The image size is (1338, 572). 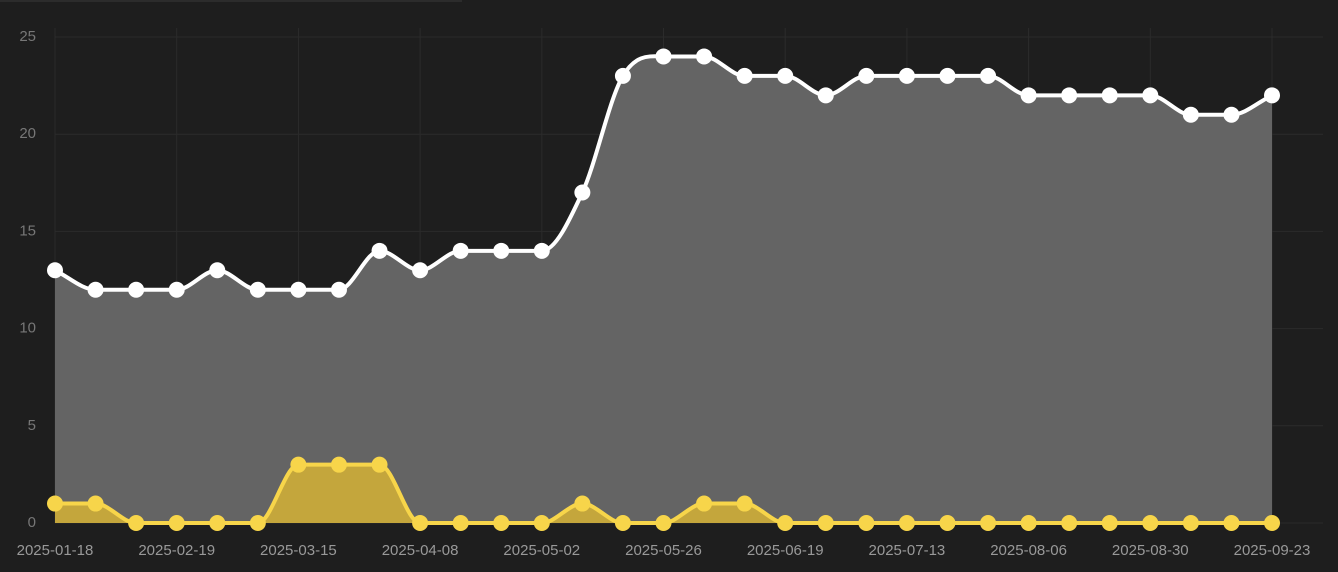 I want to click on top-bar, so click(x=231, y=1).